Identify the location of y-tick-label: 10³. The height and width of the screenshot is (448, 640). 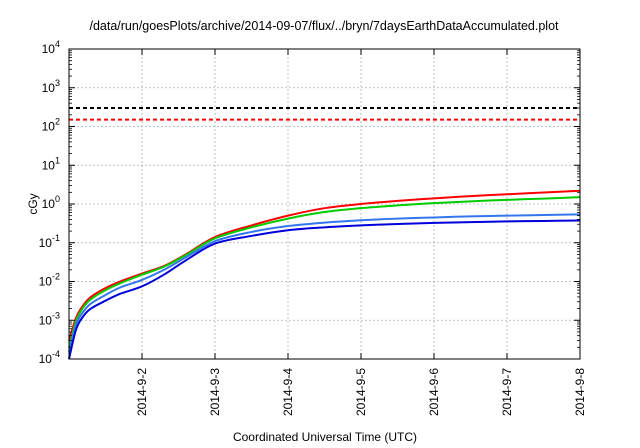
(51, 86).